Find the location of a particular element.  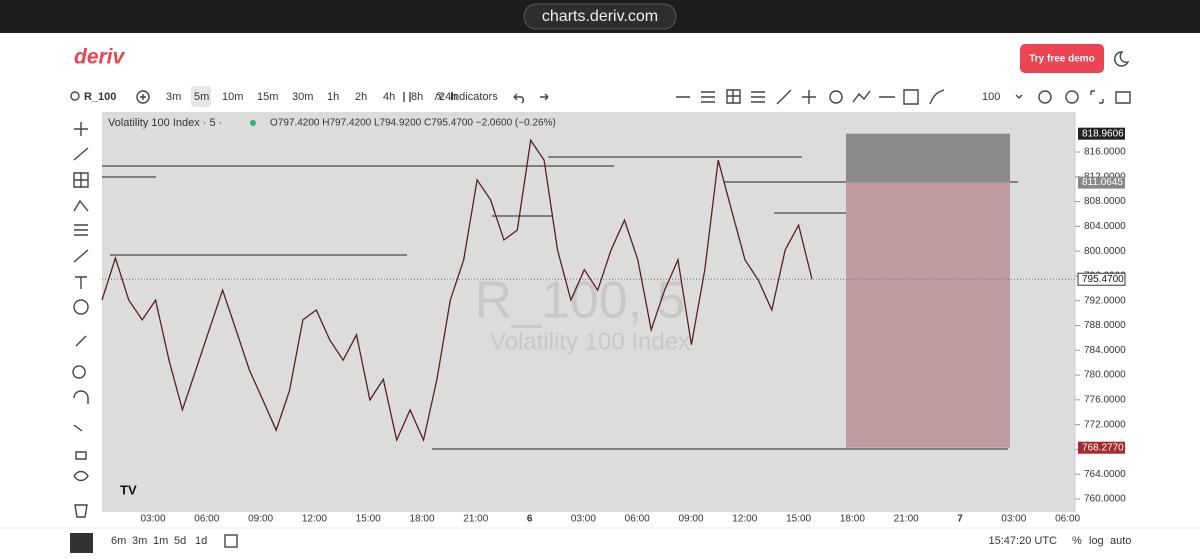

cta-label: Try free demo is located at coordinates (1062, 59).